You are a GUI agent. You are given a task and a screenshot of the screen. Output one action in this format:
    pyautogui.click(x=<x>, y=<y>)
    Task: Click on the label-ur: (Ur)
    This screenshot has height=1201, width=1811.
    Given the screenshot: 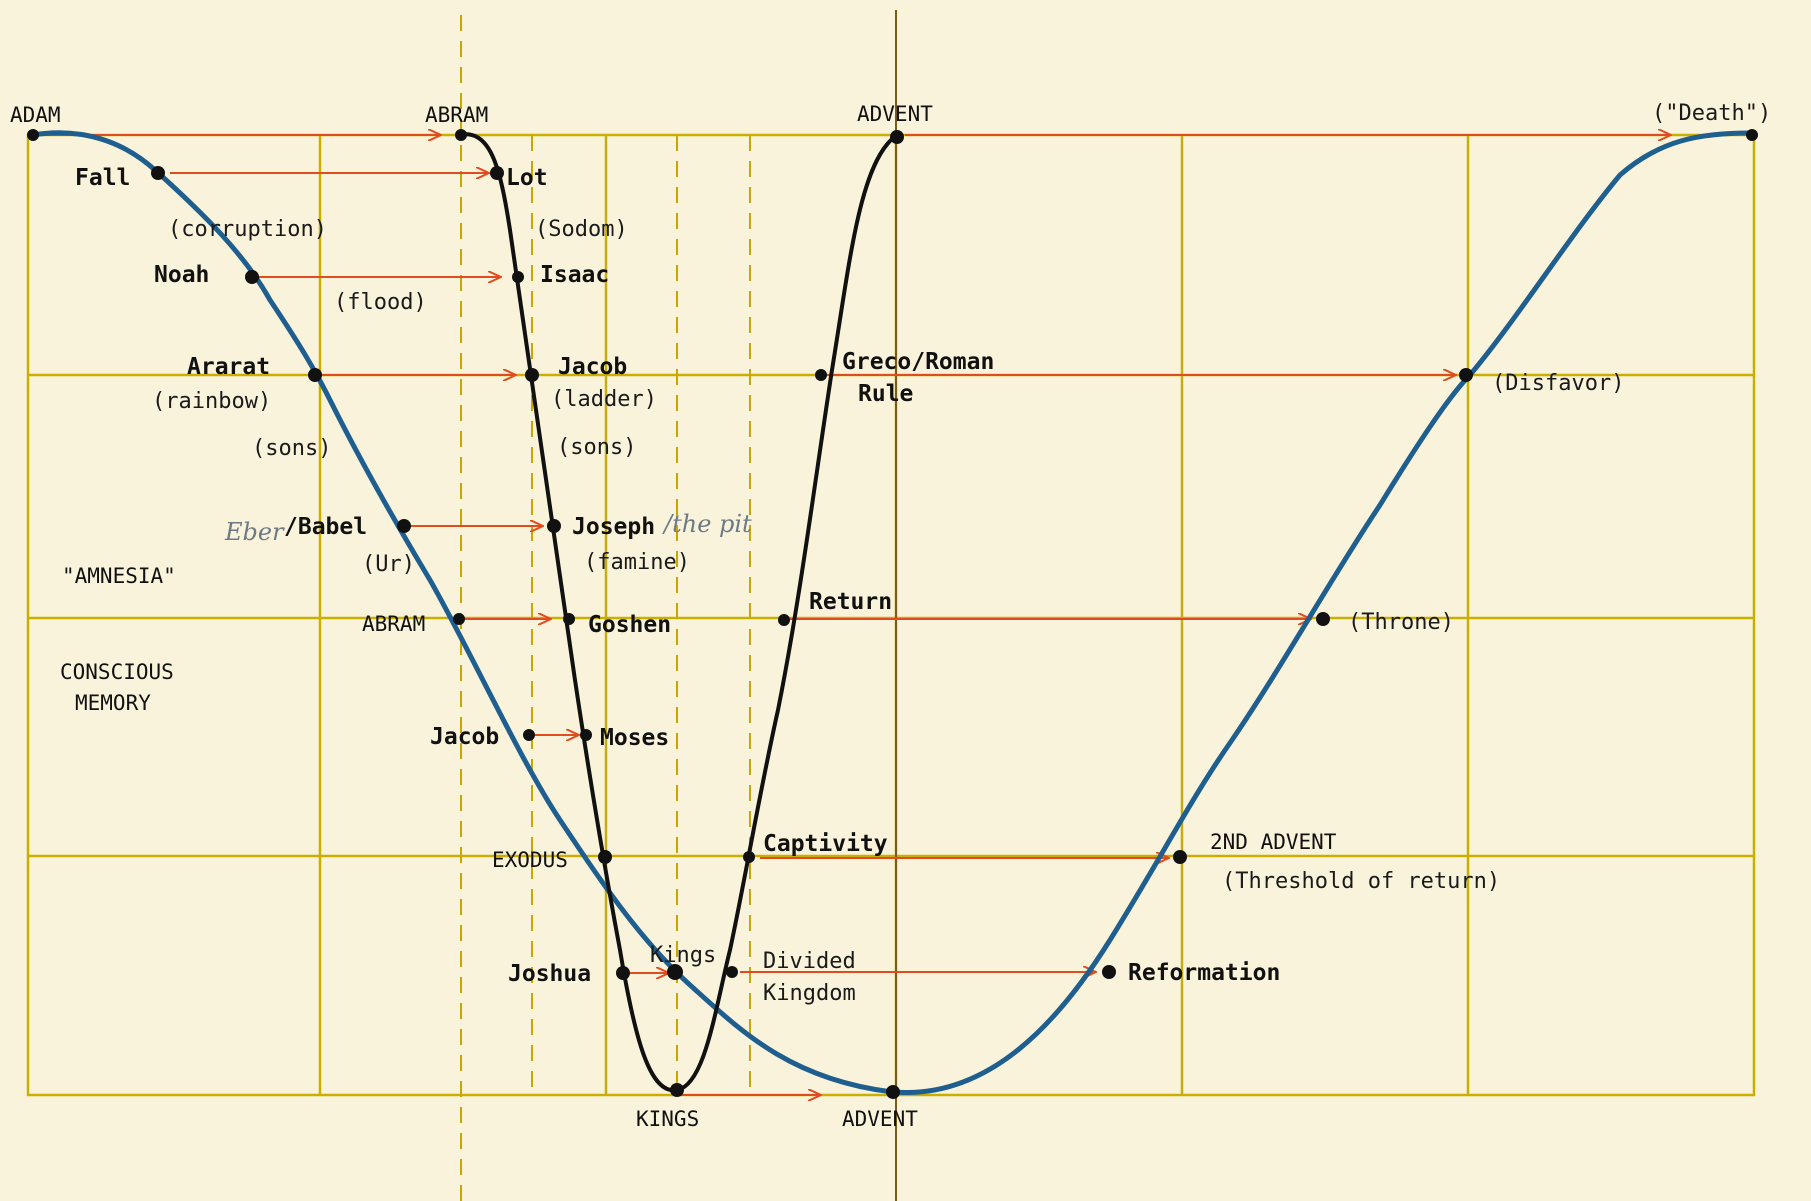 What is the action you would take?
    pyautogui.click(x=388, y=564)
    